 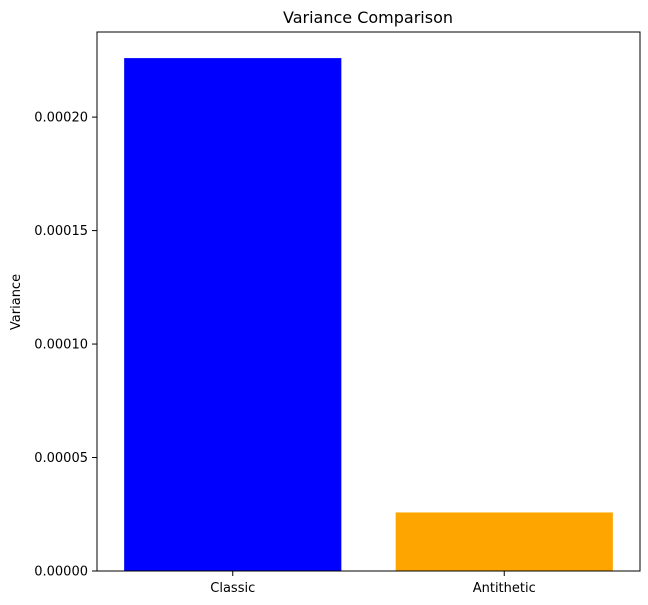 What do you see at coordinates (61, 345) in the screenshot?
I see `y-tick-label: 0.00010` at bounding box center [61, 345].